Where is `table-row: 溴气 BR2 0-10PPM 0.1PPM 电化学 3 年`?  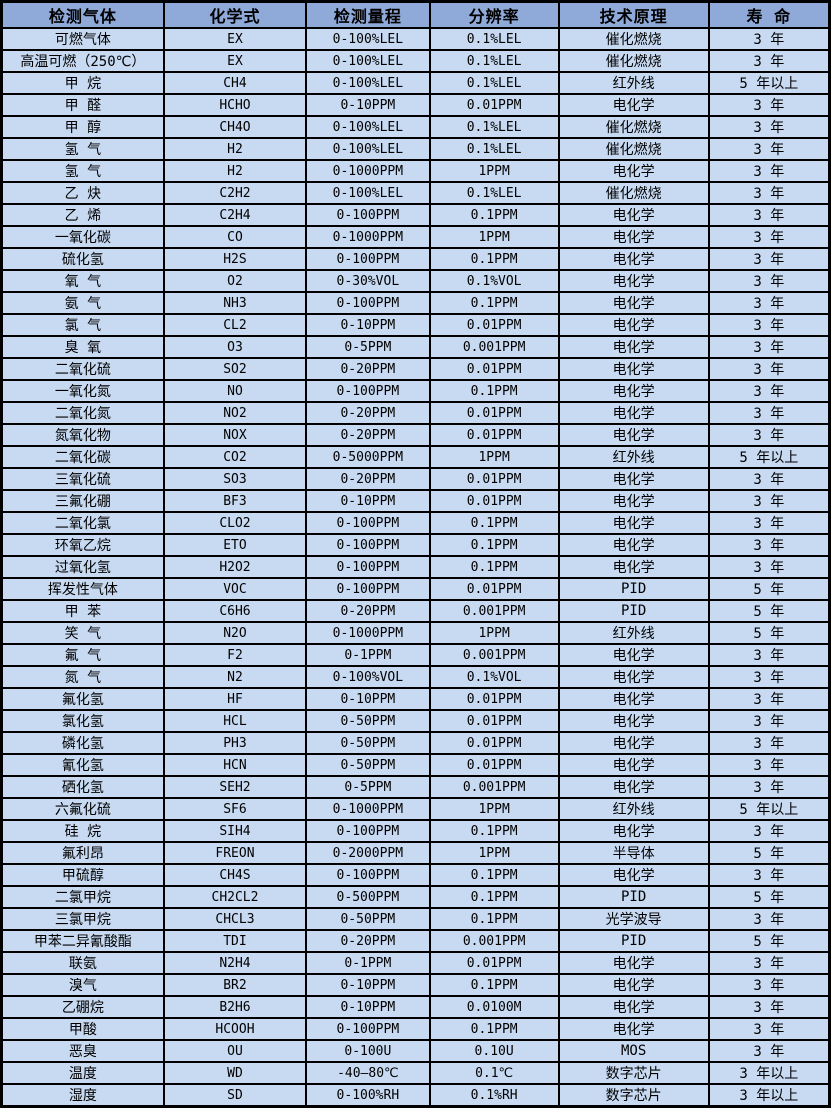
table-row: 溴气 BR2 0-10PPM 0.1PPM 电化学 3 年 is located at coordinates (415, 985).